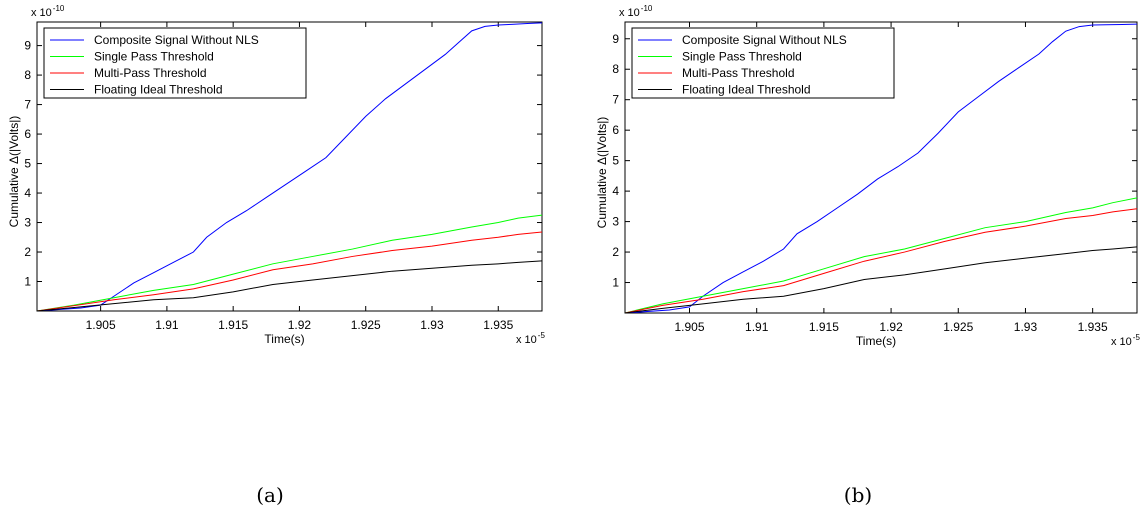  What do you see at coordinates (858, 495) in the screenshot?
I see `panel-caption: (b)` at bounding box center [858, 495].